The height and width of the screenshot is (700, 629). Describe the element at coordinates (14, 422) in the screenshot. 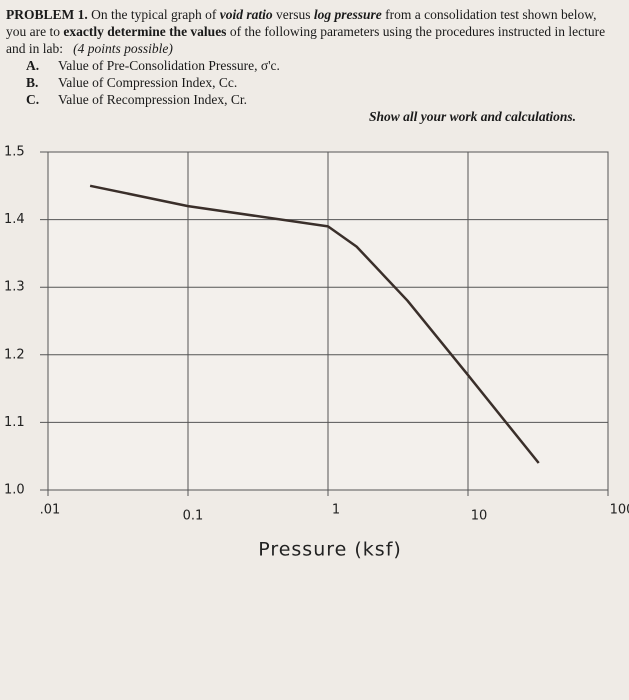

I see `y-tick-label: 1.1` at that location.